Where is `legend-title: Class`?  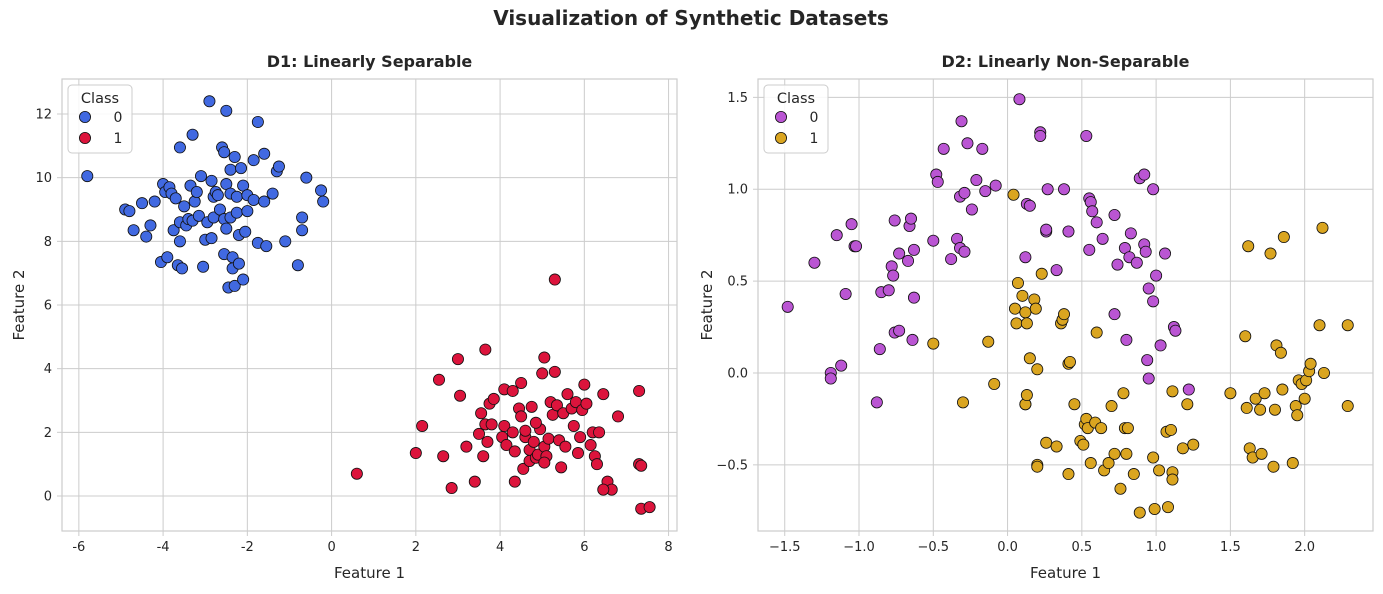
legend-title: Class is located at coordinates (796, 99).